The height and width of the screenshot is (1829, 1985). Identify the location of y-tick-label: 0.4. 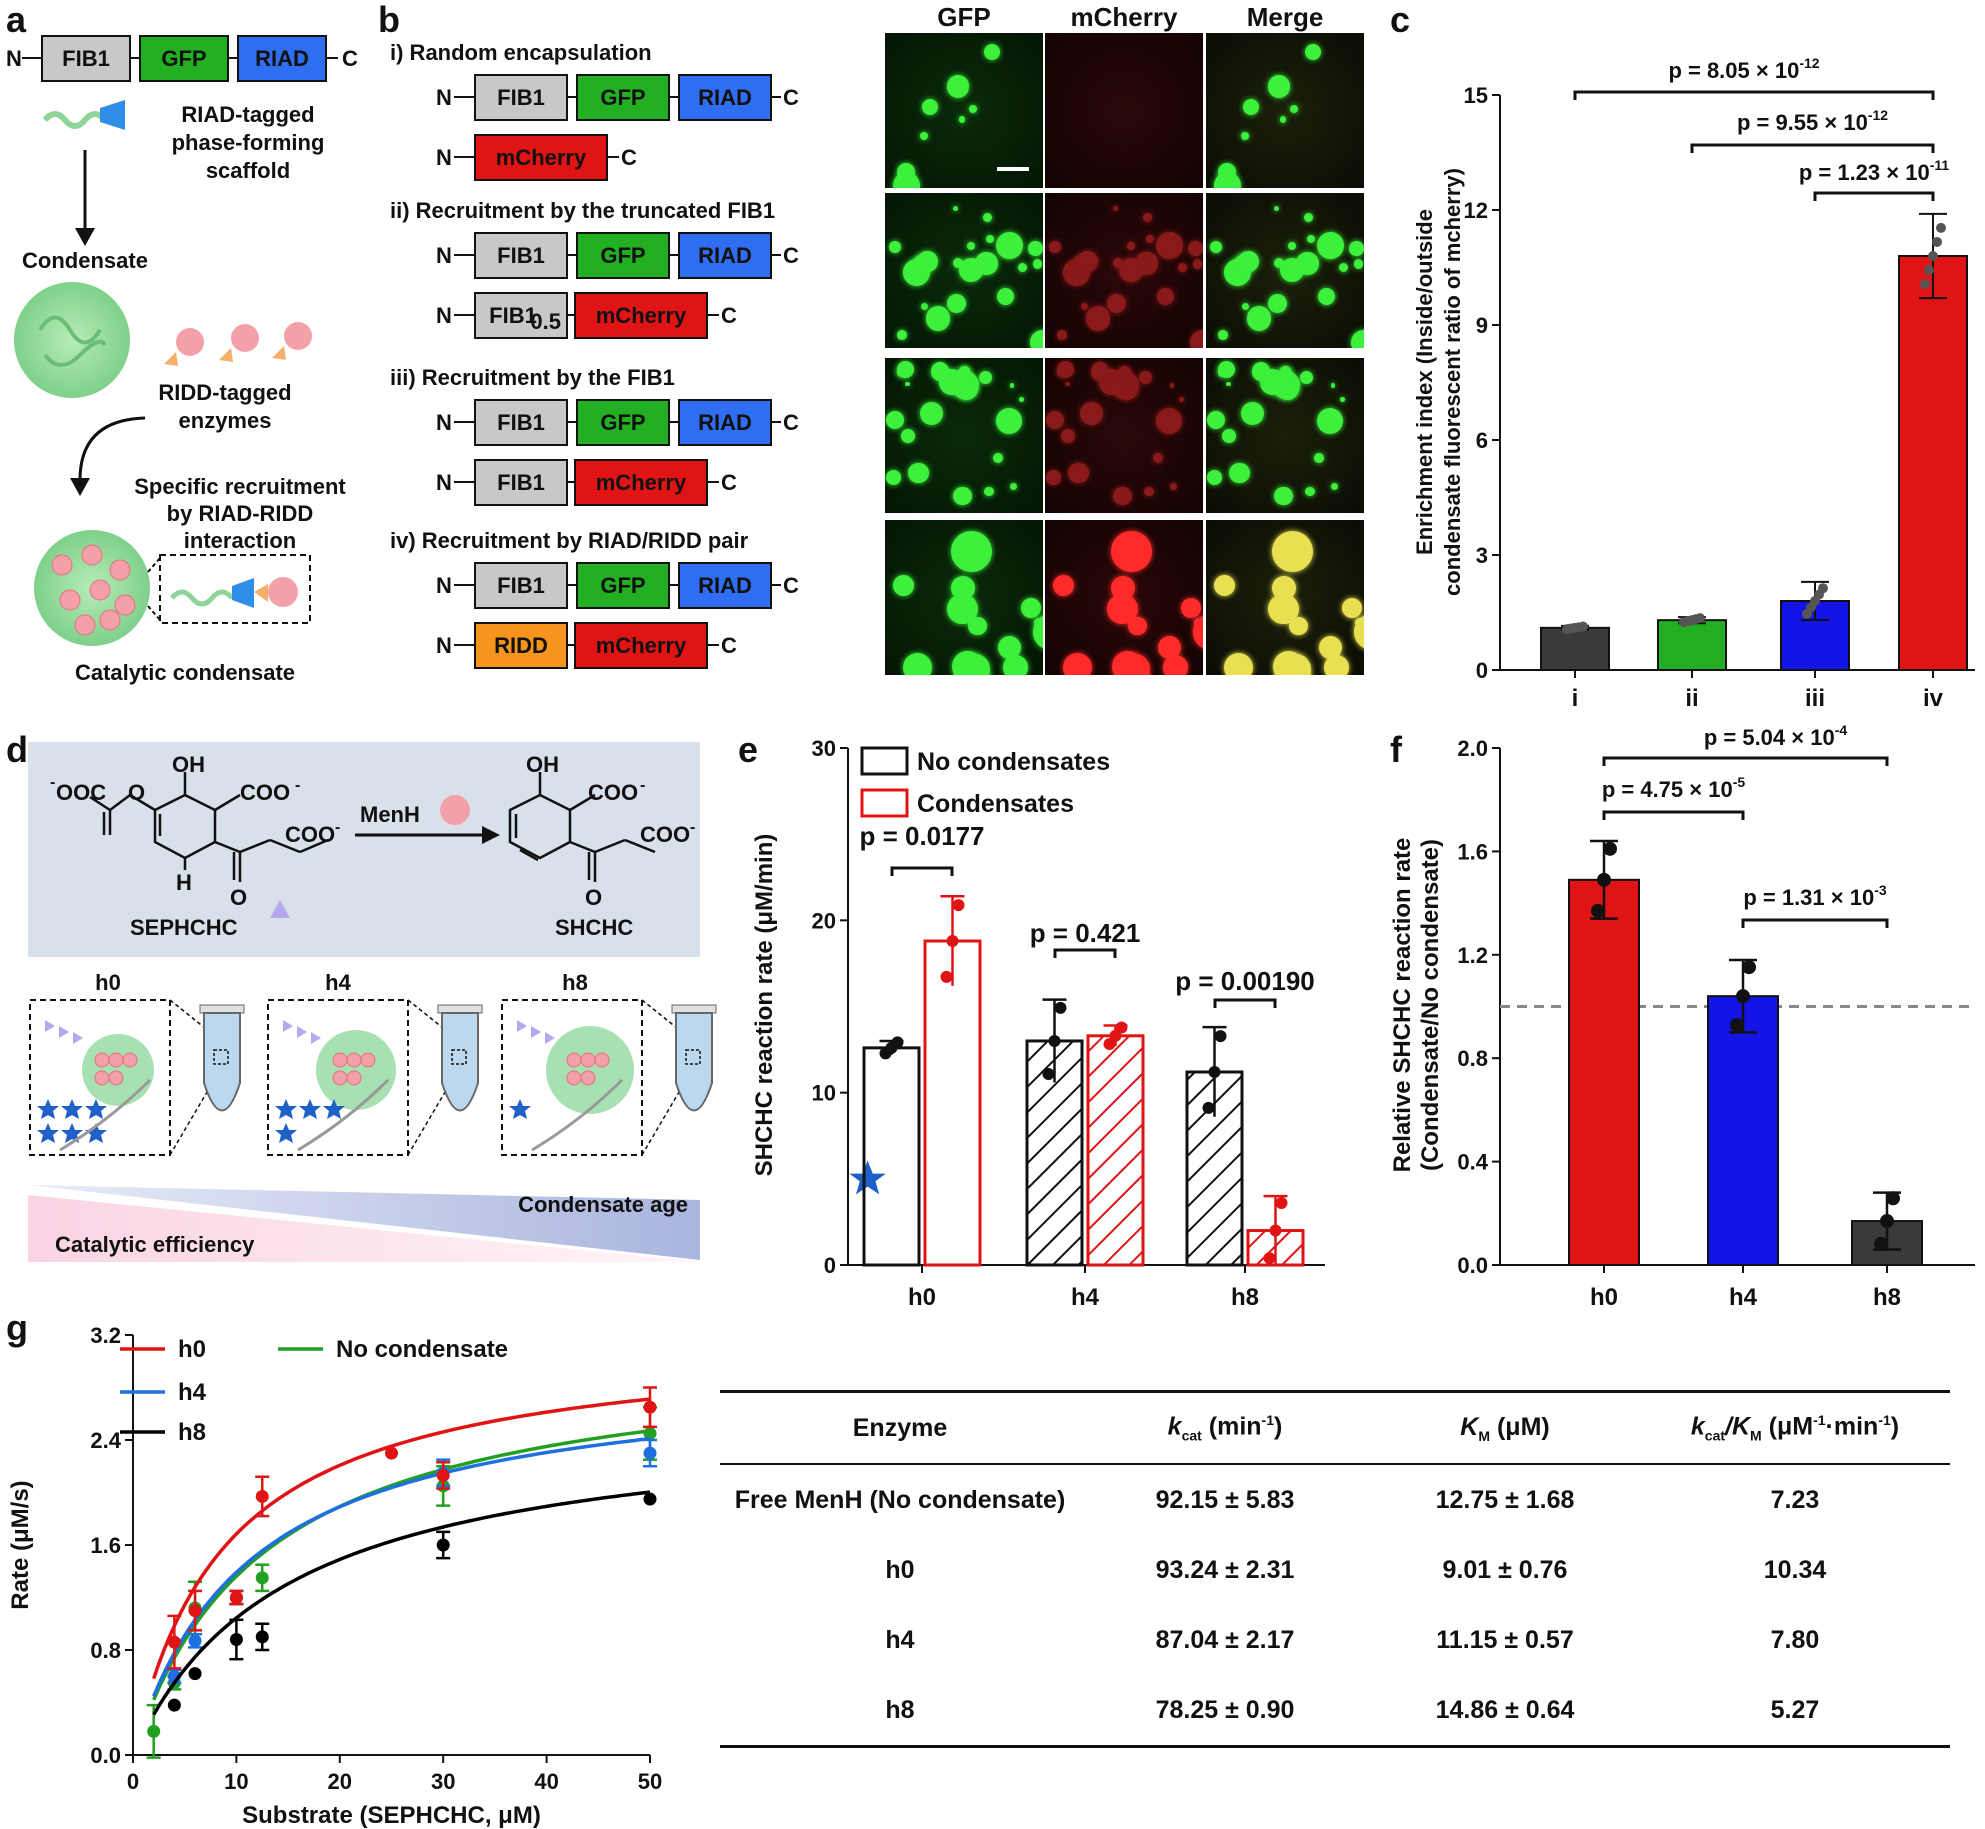
(1472, 1162).